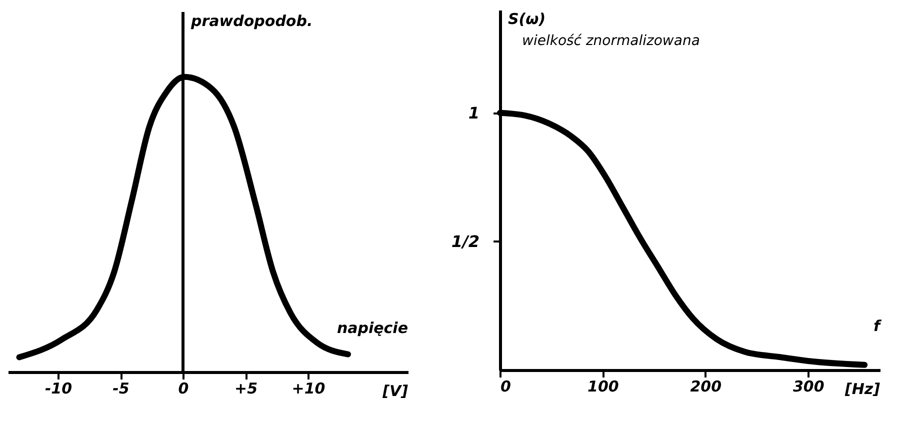  What do you see at coordinates (877, 326) in the screenshot?
I see `x-axis-title: f` at bounding box center [877, 326].